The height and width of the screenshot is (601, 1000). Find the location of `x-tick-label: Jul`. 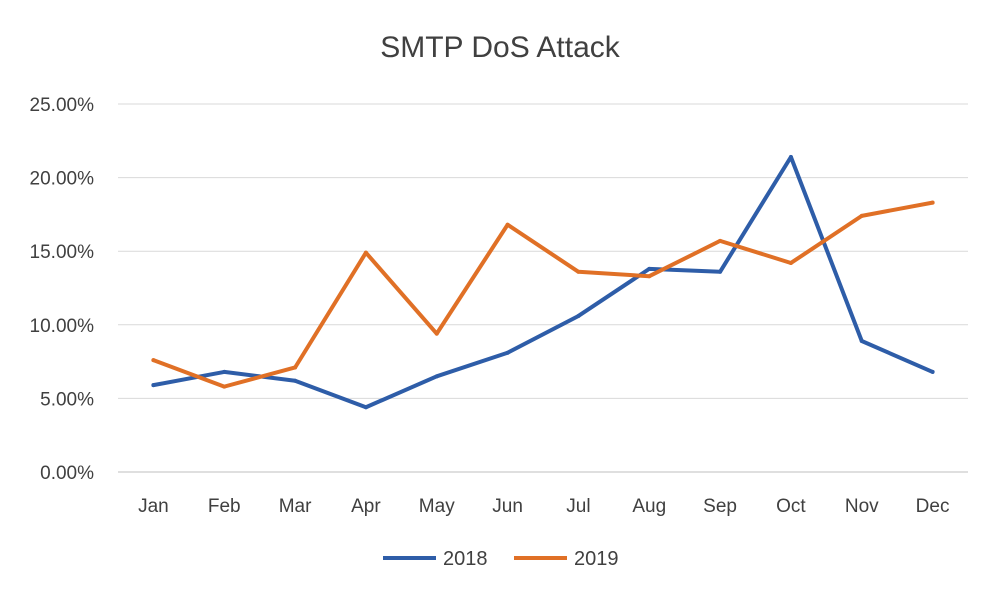

x-tick-label: Jul is located at coordinates (578, 506).